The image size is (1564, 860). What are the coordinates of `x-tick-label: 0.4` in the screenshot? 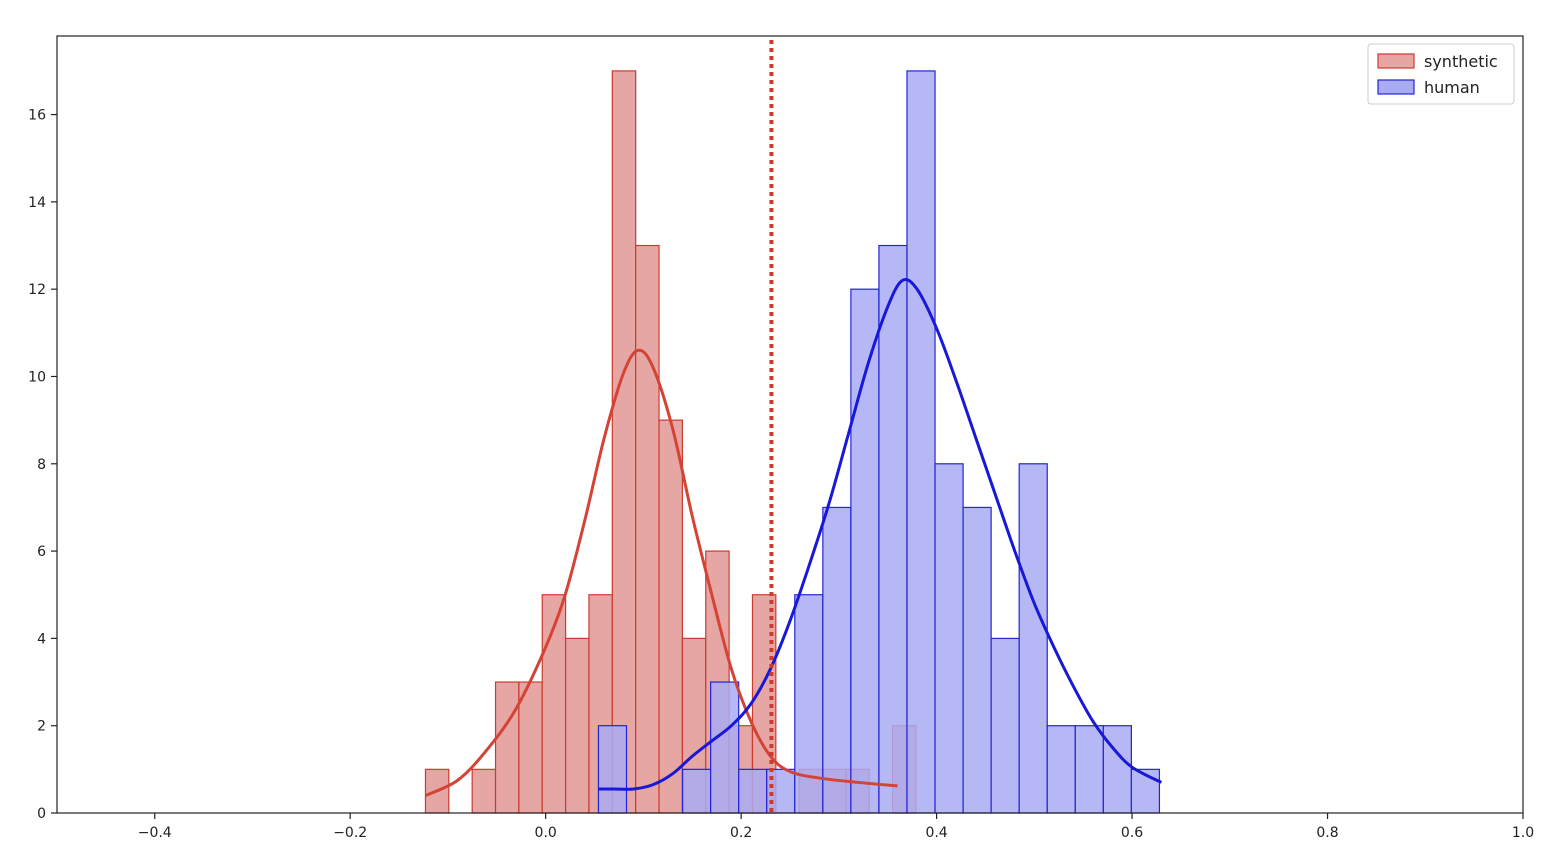 It's located at (936, 833).